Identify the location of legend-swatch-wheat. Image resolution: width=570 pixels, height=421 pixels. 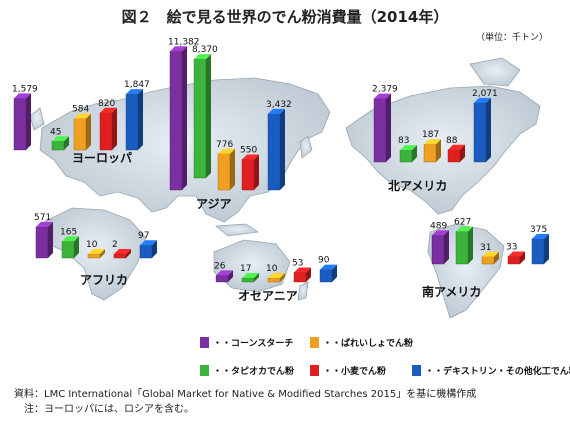
(314, 370).